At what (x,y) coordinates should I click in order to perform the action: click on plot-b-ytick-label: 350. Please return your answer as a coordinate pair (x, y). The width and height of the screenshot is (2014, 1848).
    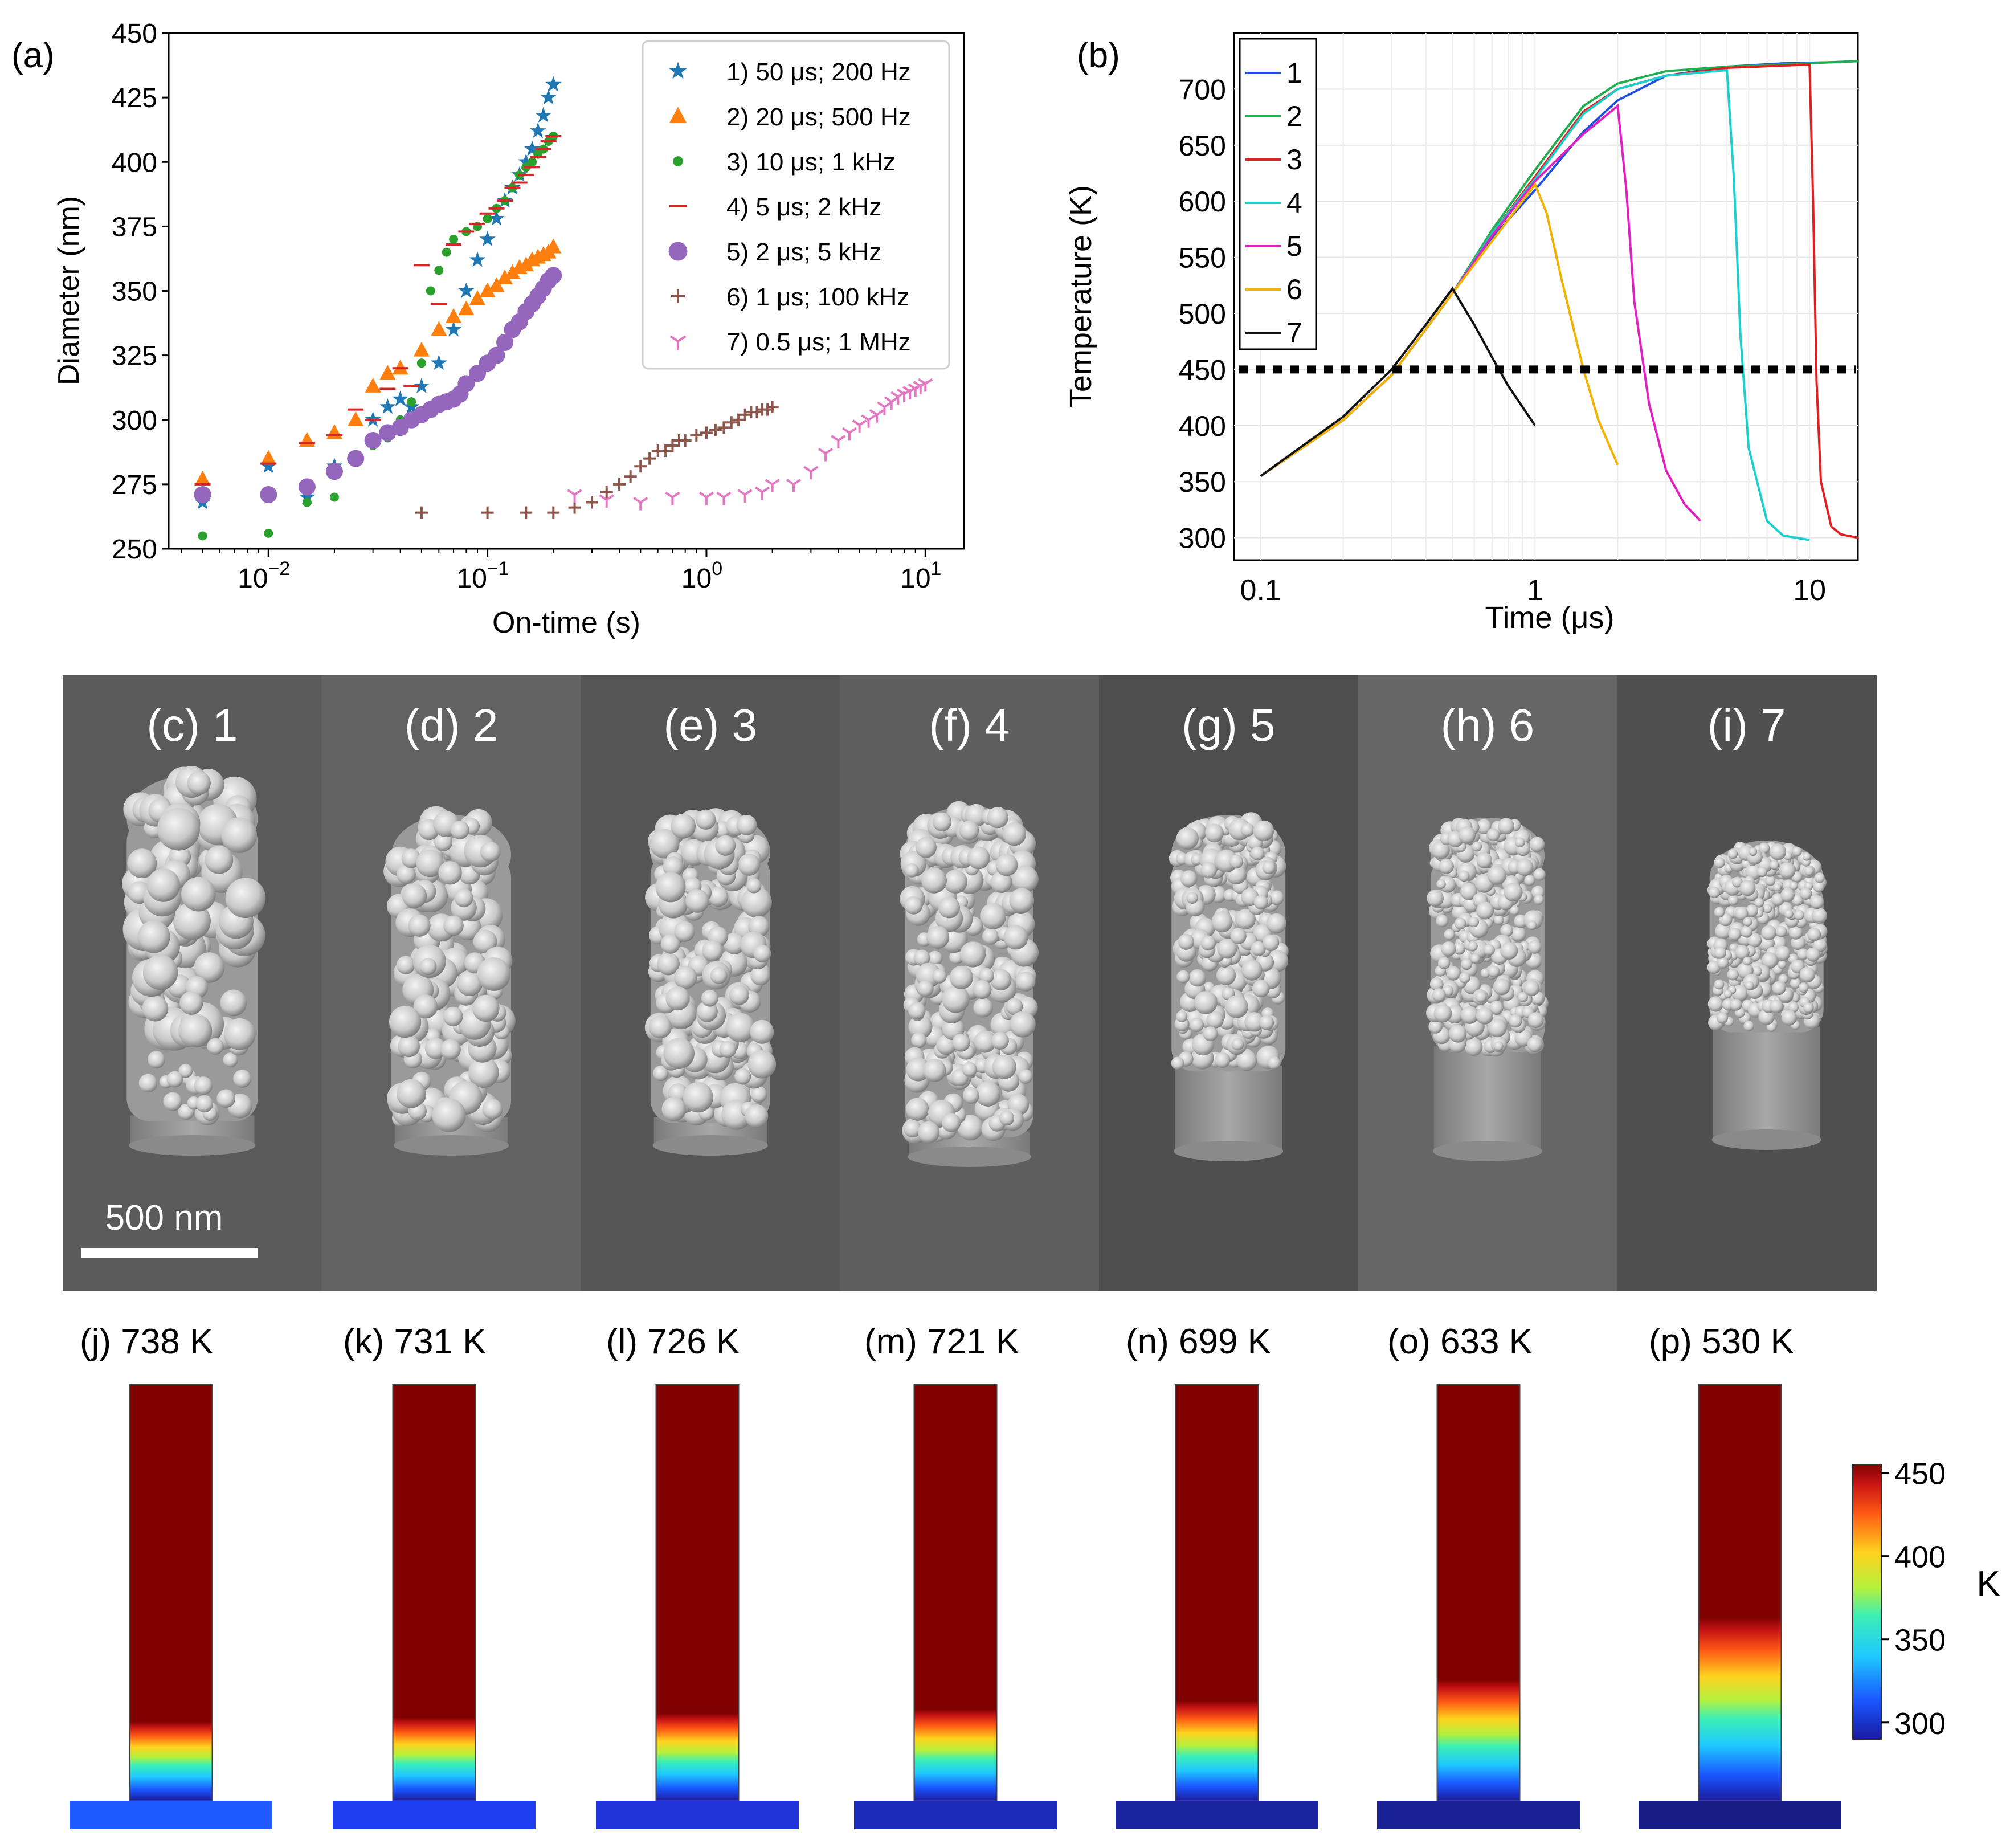
    Looking at the image, I should click on (1202, 482).